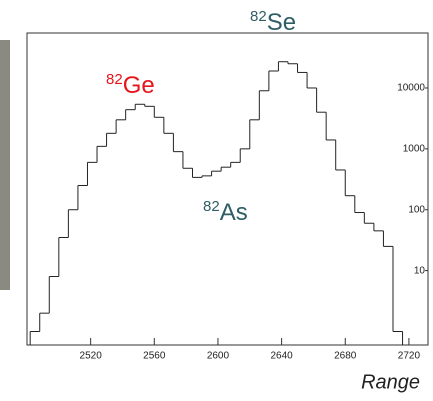 The image size is (433, 401). What do you see at coordinates (345, 356) in the screenshot?
I see `x-tick-label: 2680` at bounding box center [345, 356].